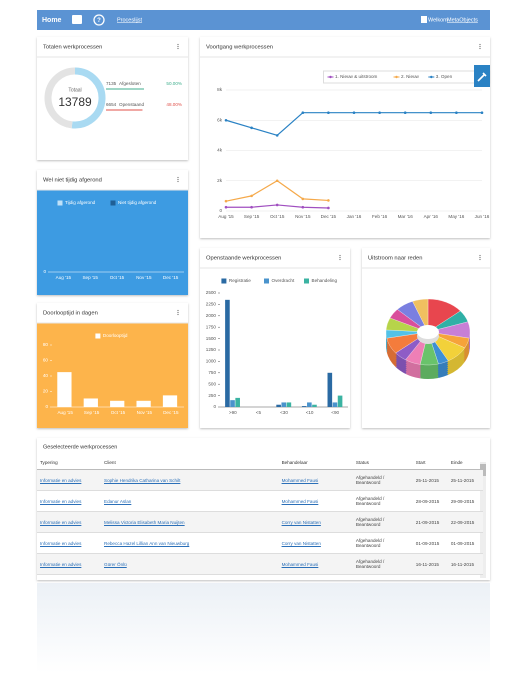 The image size is (519, 690). Describe the element at coordinates (427, 501) in the screenshot. I see `cell-text: 28-09-2015` at that location.